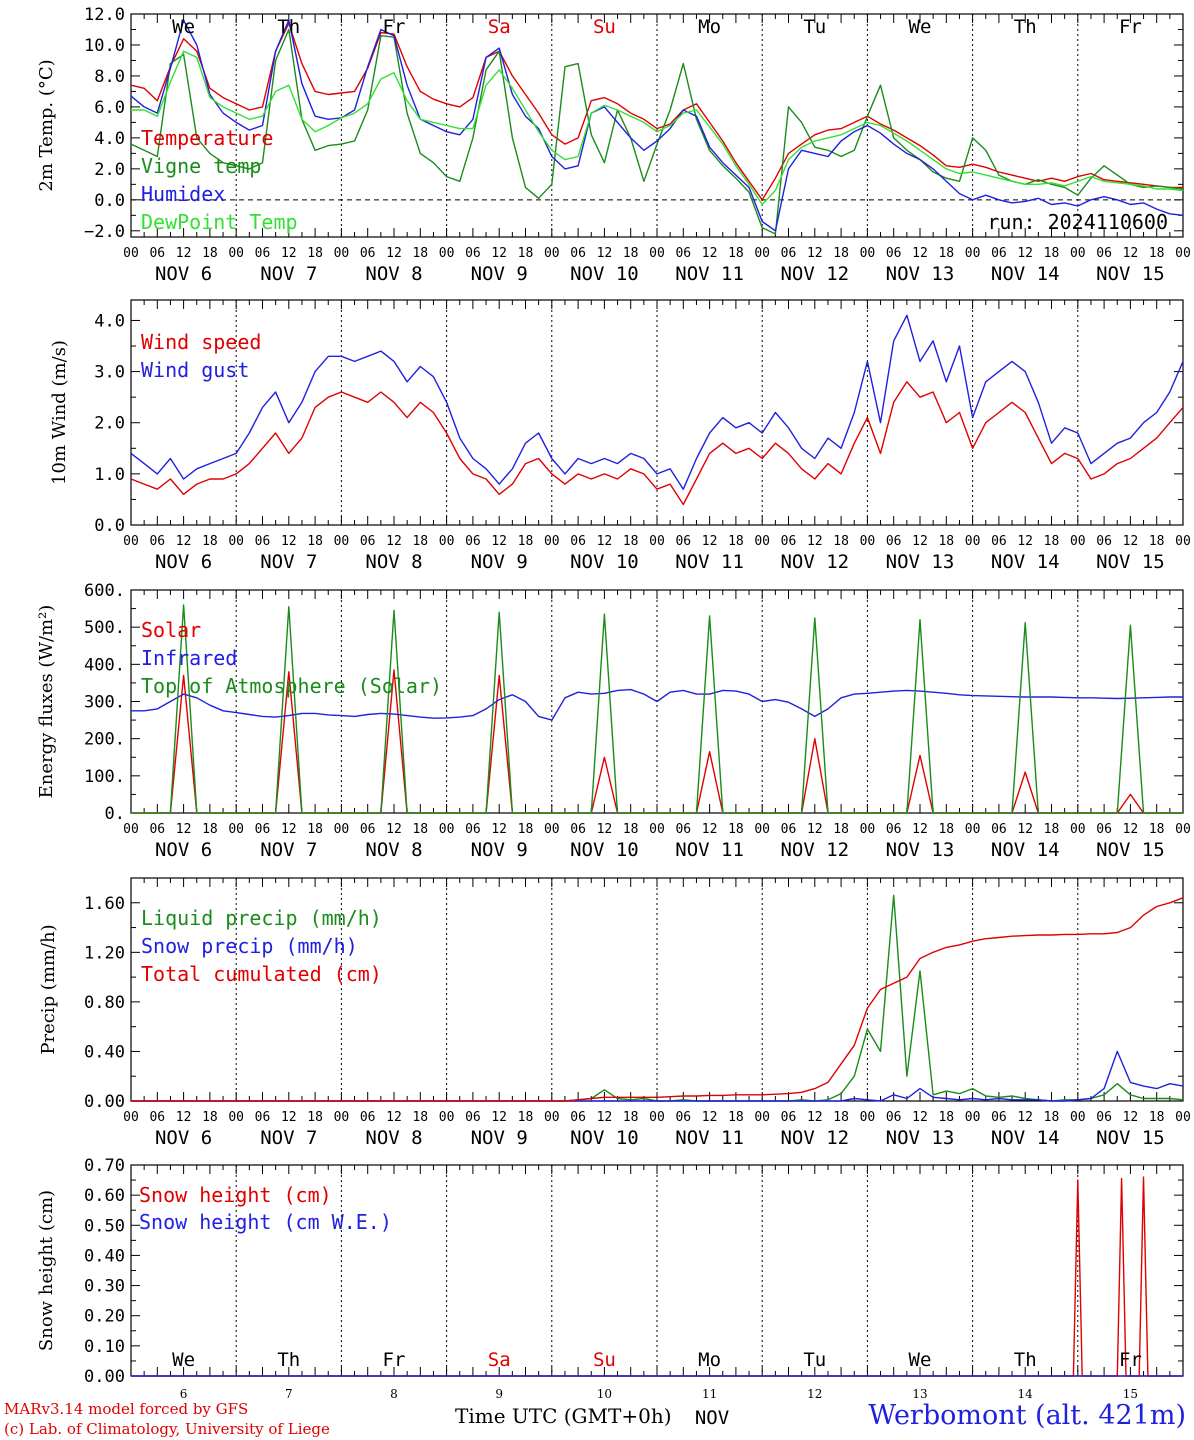 The image size is (1194, 1440). Describe the element at coordinates (104, 232) in the screenshot. I see `y-tick-label: −2.0` at that location.